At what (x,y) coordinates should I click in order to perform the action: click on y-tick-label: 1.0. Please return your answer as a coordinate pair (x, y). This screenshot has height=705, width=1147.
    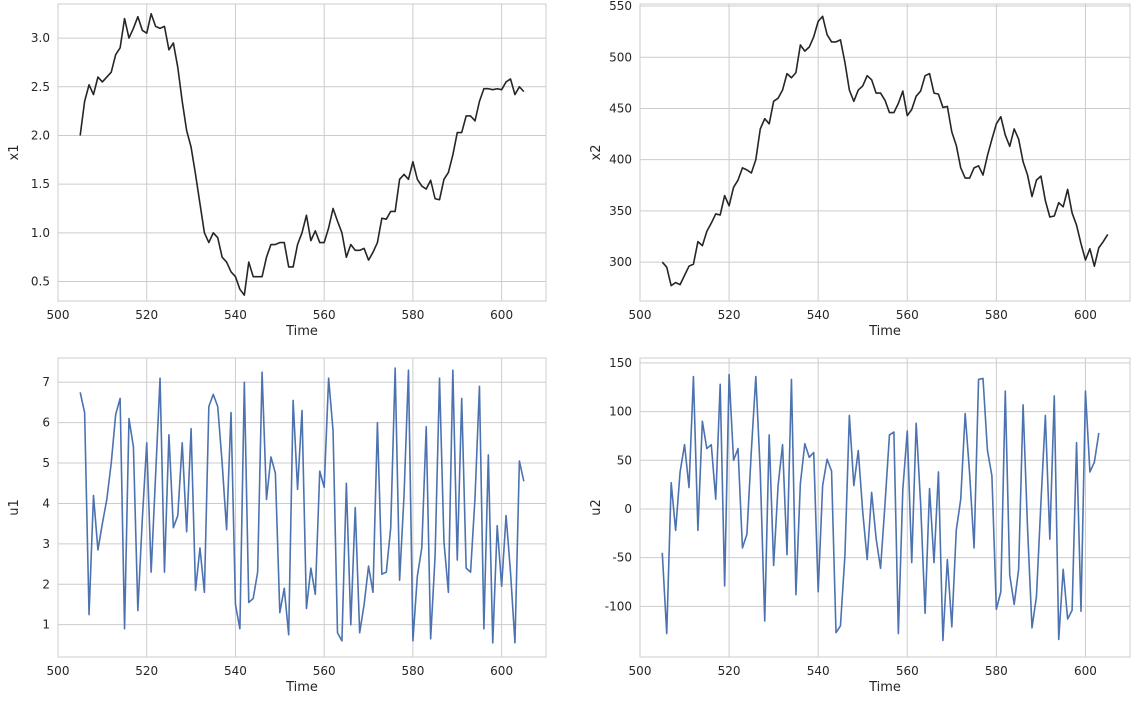
    Looking at the image, I should click on (40, 233).